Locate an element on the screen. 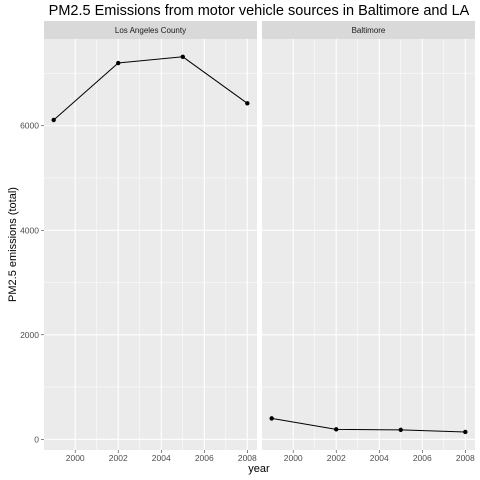 The image size is (480, 480). facet-label: Baltimore is located at coordinates (369, 30).